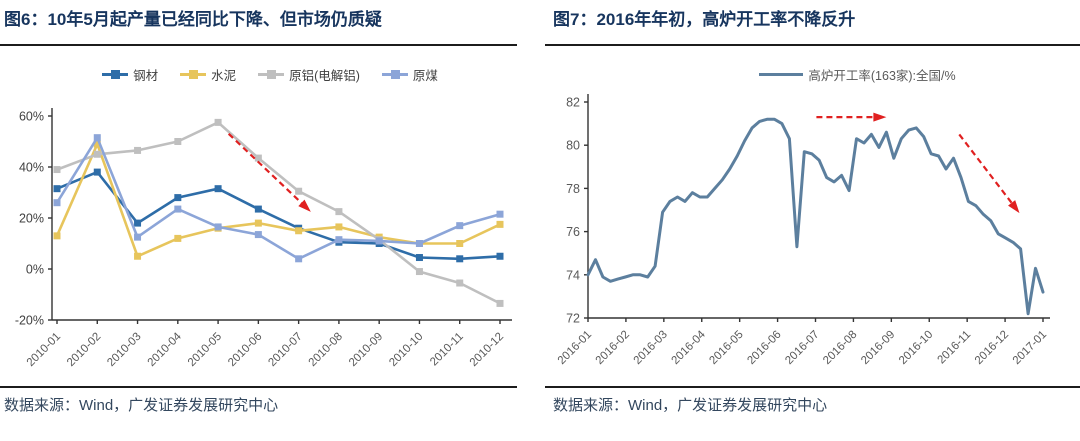 Image resolution: width=1080 pixels, height=441 pixels. What do you see at coordinates (764, 348) in the screenshot?
I see `x-tick-label: 2016-06` at bounding box center [764, 348].